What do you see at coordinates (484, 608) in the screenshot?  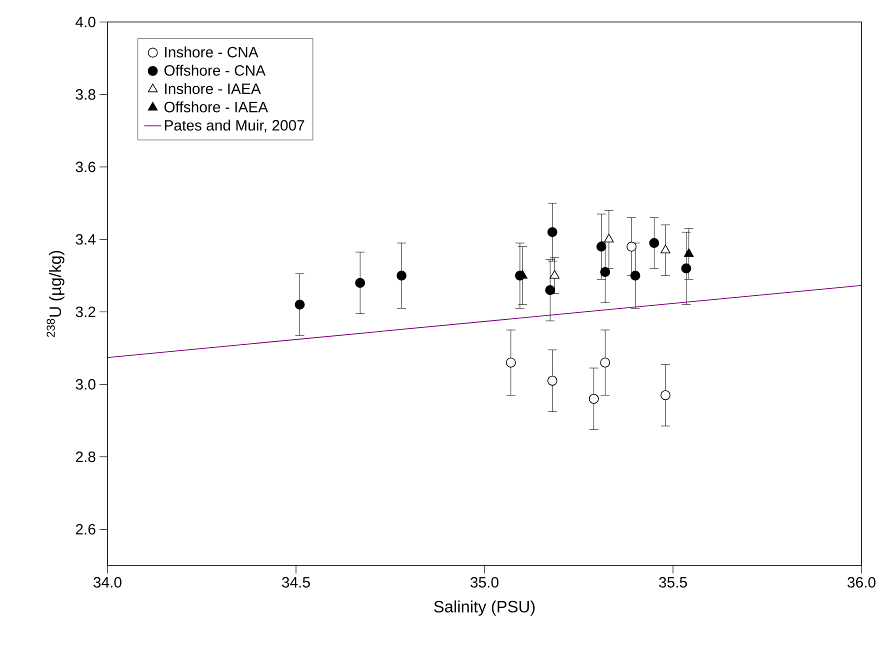 I see `x-axis-title: Salinity (PSU)` at bounding box center [484, 608].